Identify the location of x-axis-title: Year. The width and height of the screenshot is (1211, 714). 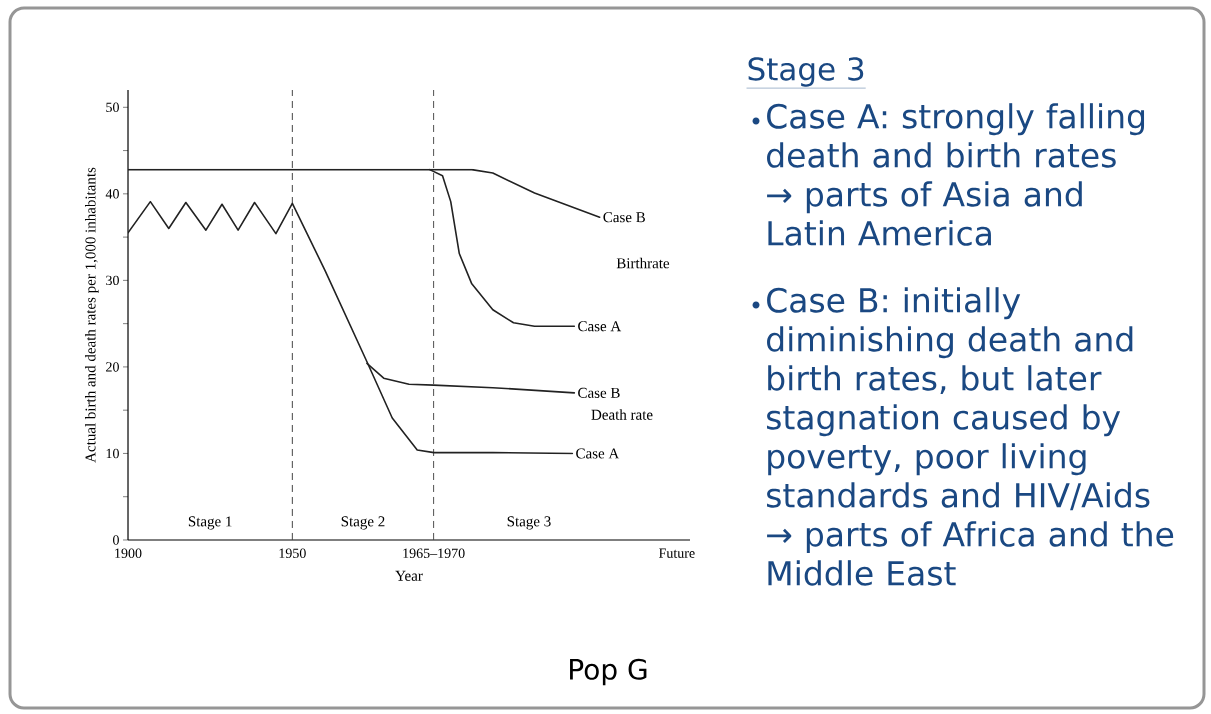
(409, 575).